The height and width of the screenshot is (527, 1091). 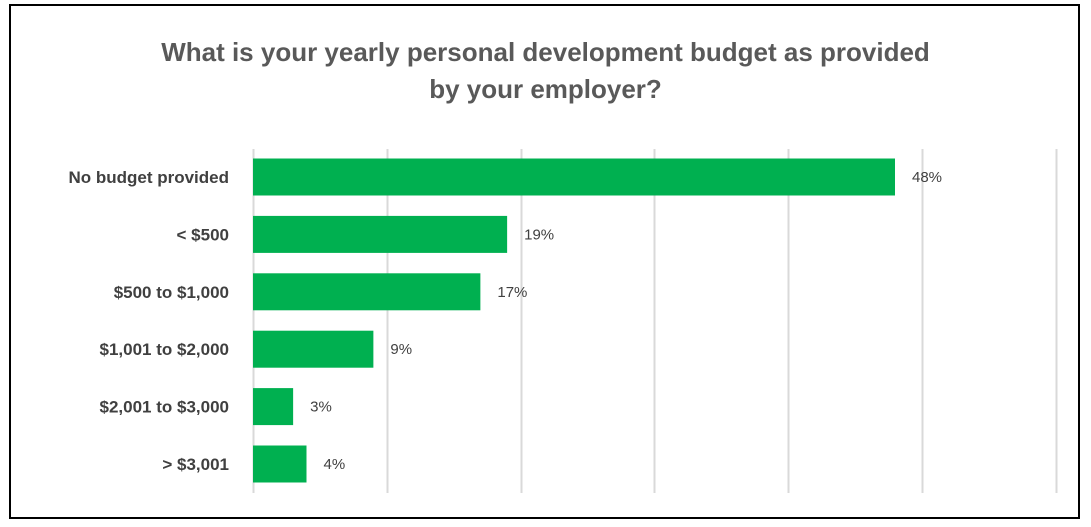 I want to click on data-label-4: 3%, so click(x=321, y=407).